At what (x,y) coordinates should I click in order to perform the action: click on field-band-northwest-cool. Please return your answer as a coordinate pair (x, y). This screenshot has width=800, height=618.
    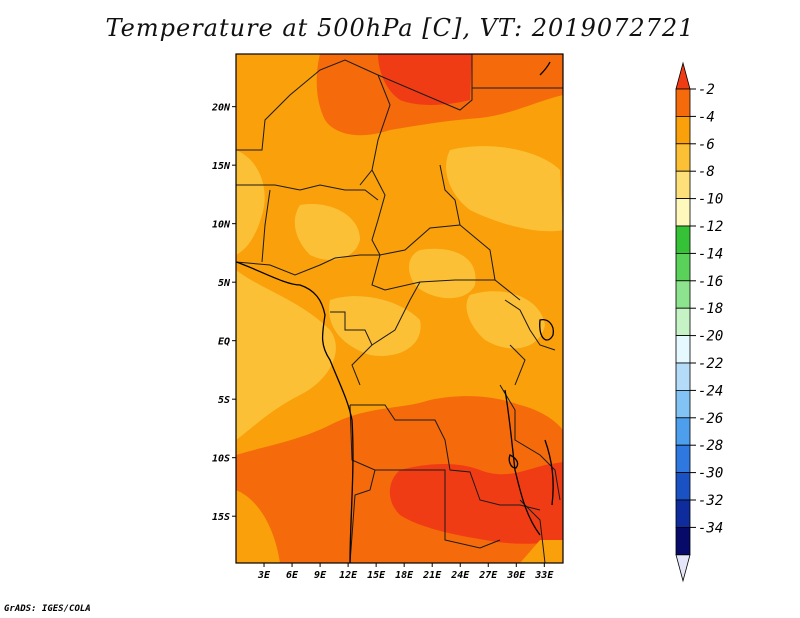
    Looking at the image, I should click on (250, 202).